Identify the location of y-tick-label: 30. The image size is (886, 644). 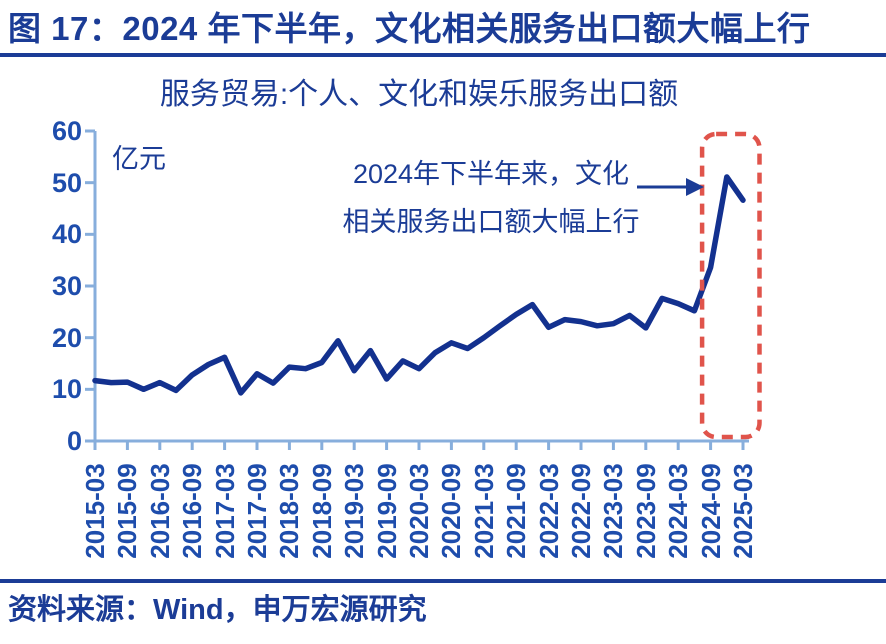
(66, 286).